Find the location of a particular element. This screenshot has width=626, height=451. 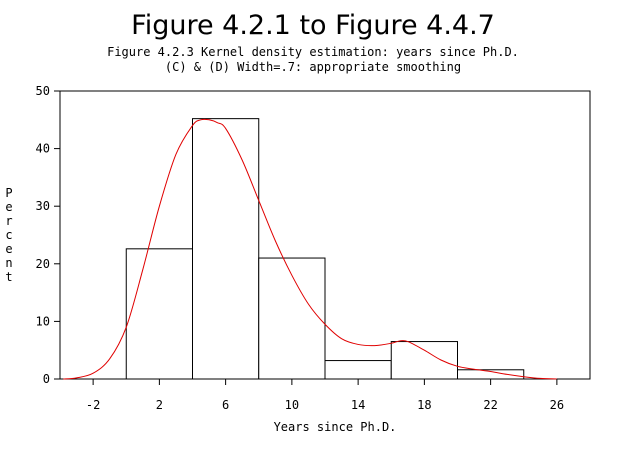

y-axis-ticks: 0 10 20 30 40 50 is located at coordinates (48, 235).